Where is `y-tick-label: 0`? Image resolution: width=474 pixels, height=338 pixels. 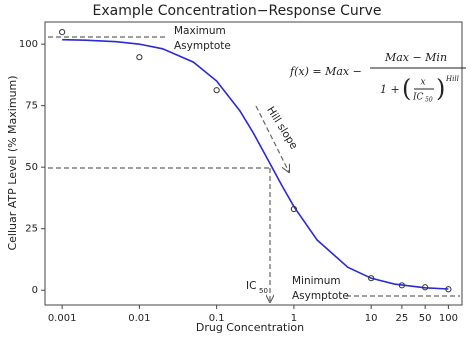 y-tick-label: 0 is located at coordinates (35, 290).